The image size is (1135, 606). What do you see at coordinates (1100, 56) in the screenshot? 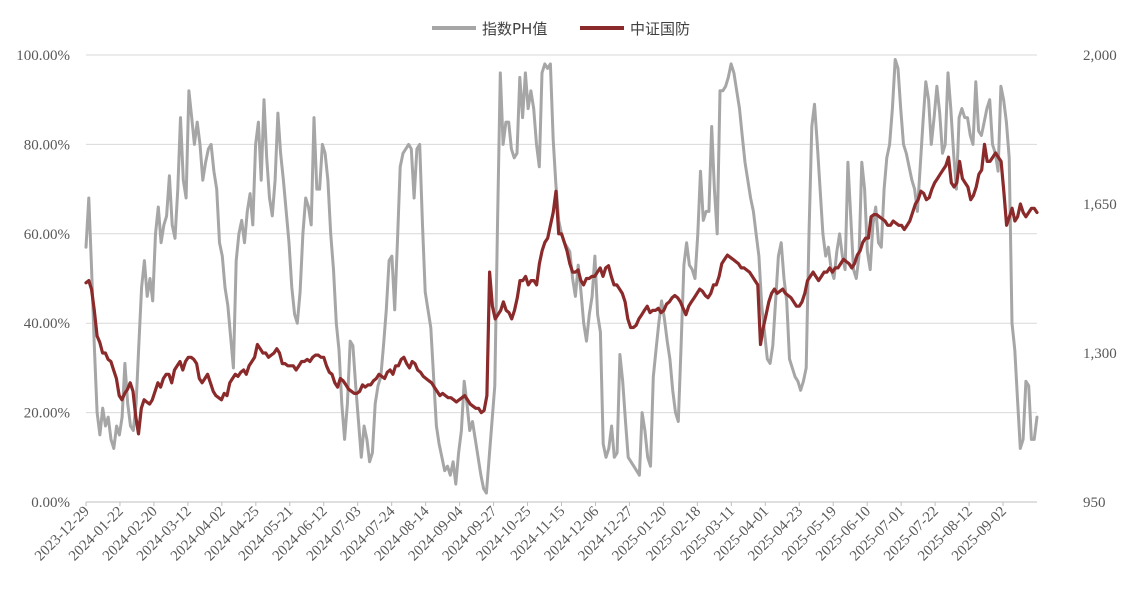
I see `y-right-tick-label: 2,000` at bounding box center [1100, 56].